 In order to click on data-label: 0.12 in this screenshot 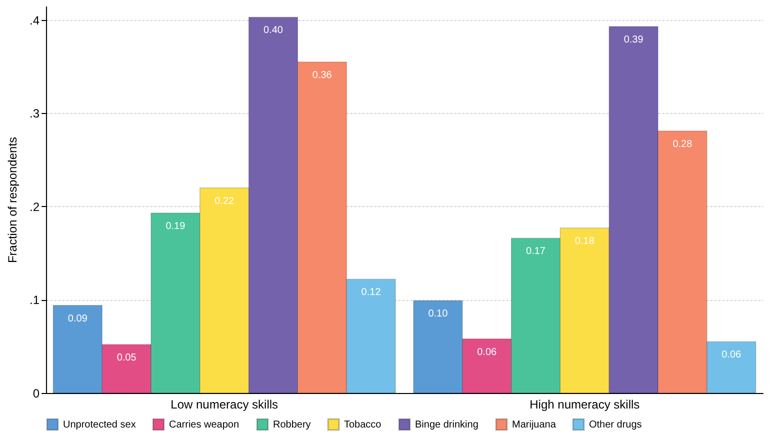, I will do `click(371, 292)`.